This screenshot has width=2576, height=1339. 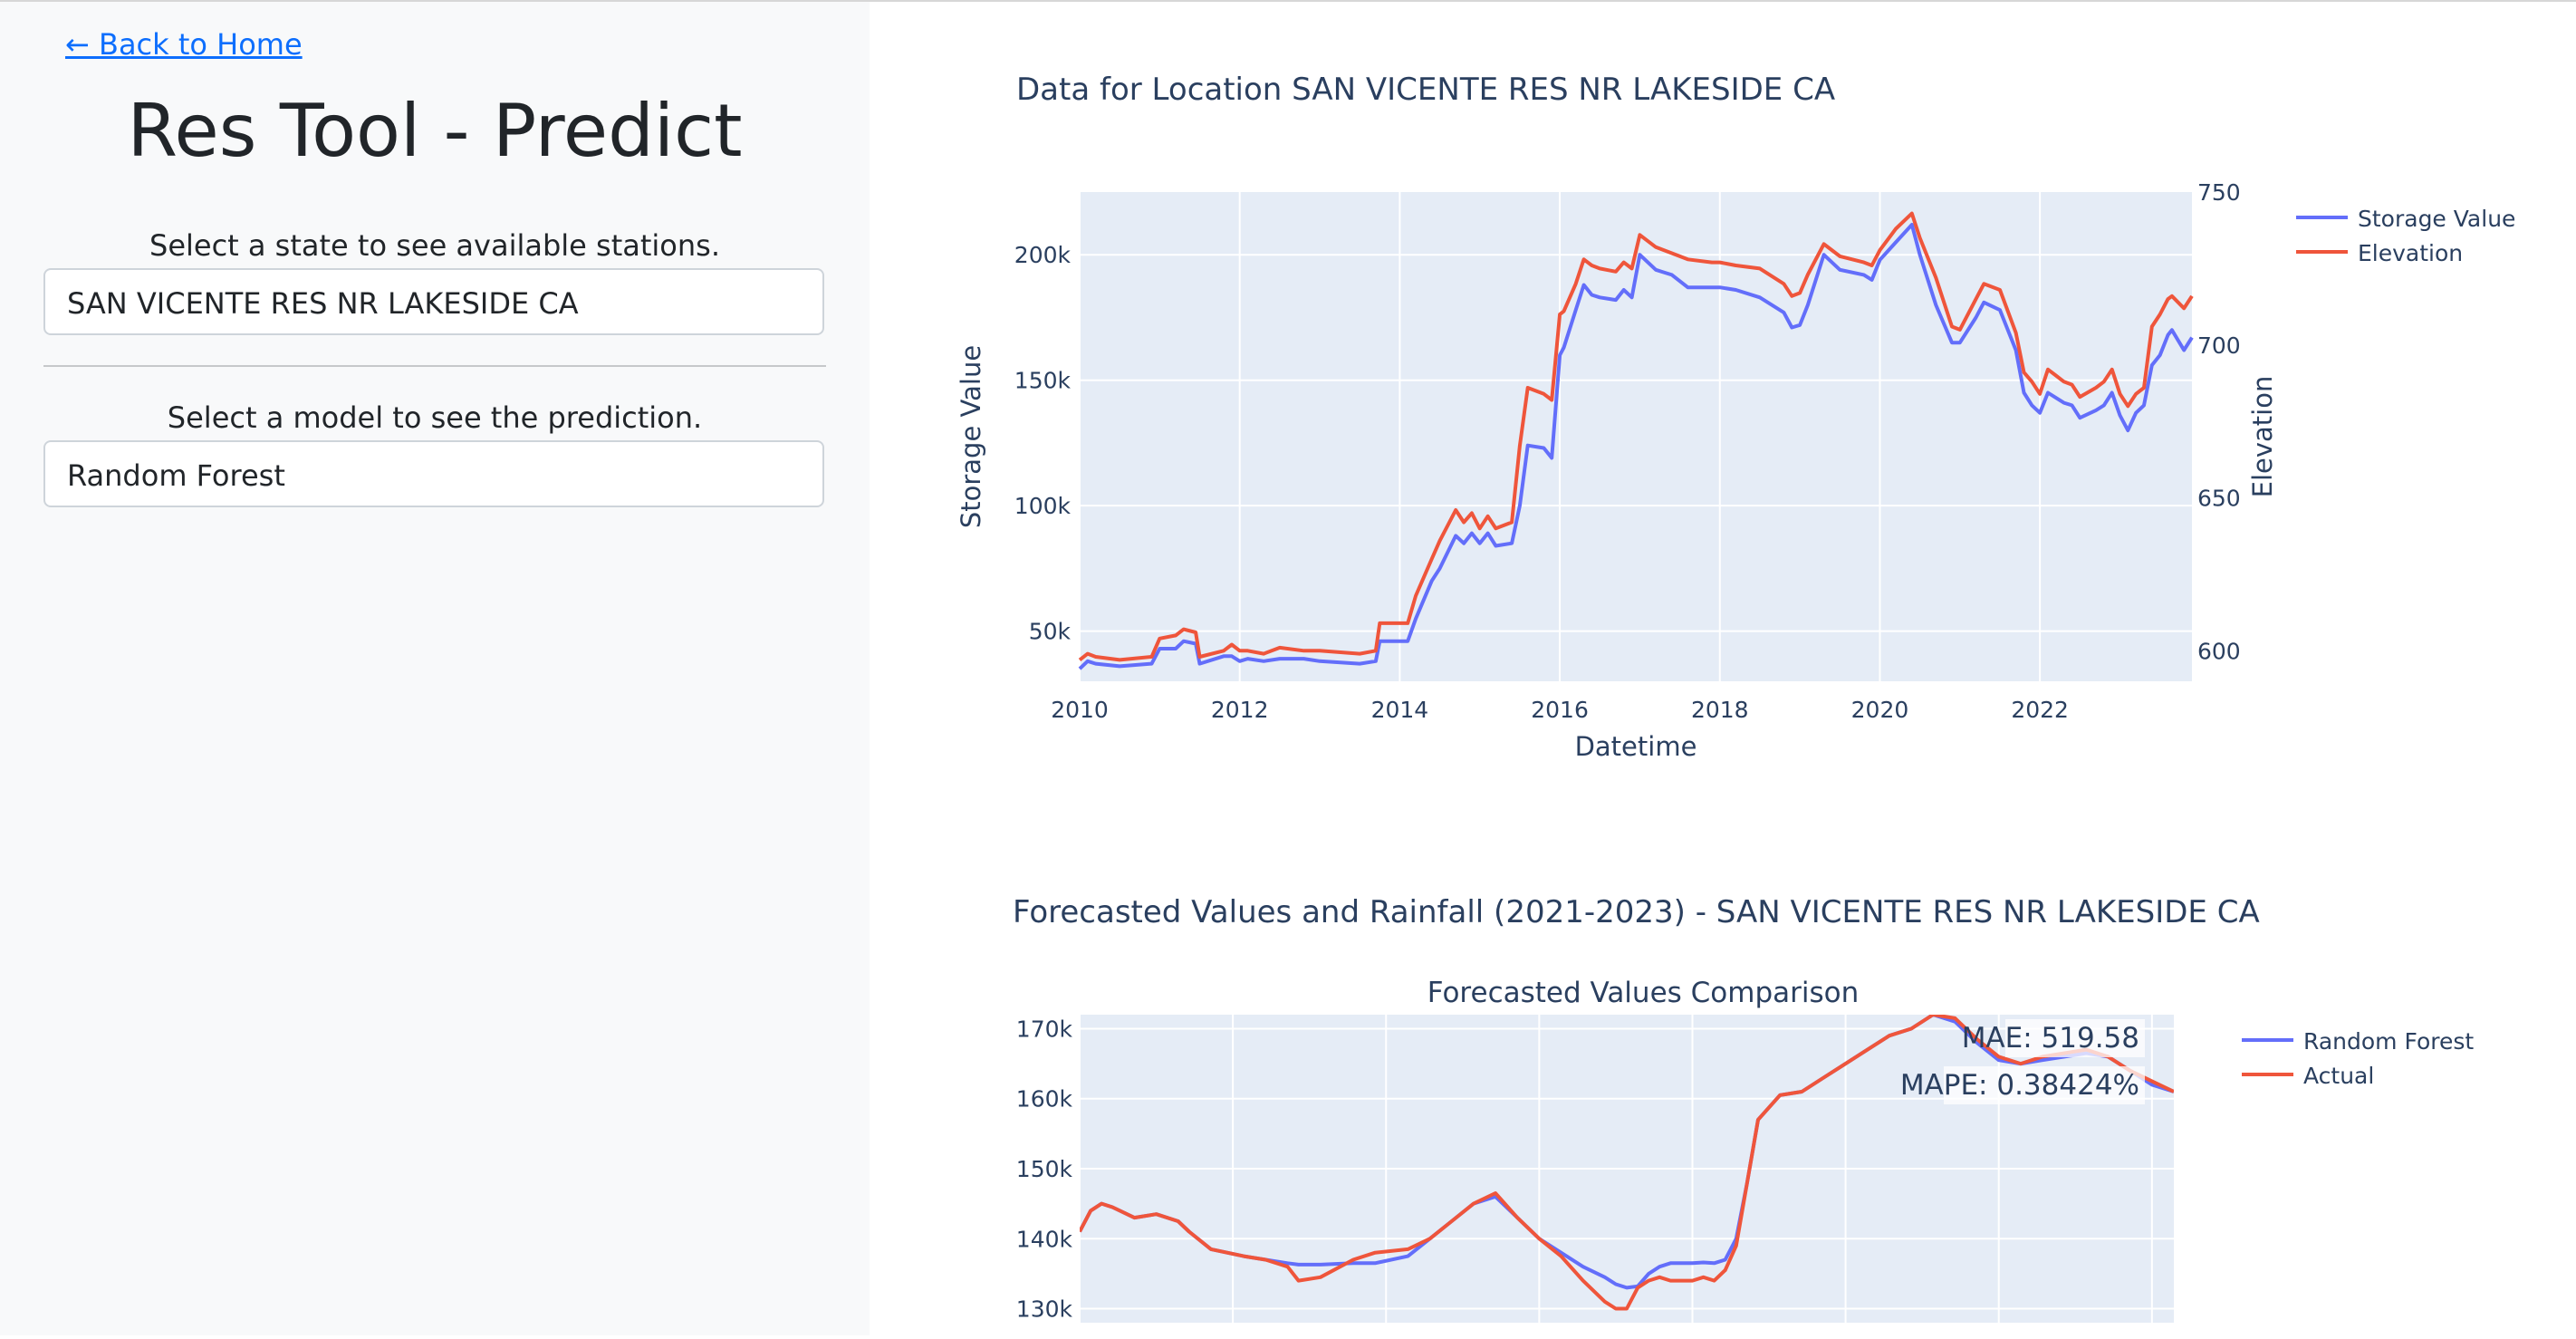 I want to click on mape-annotation: MAPE: 0.38424%, so click(x=2019, y=1086).